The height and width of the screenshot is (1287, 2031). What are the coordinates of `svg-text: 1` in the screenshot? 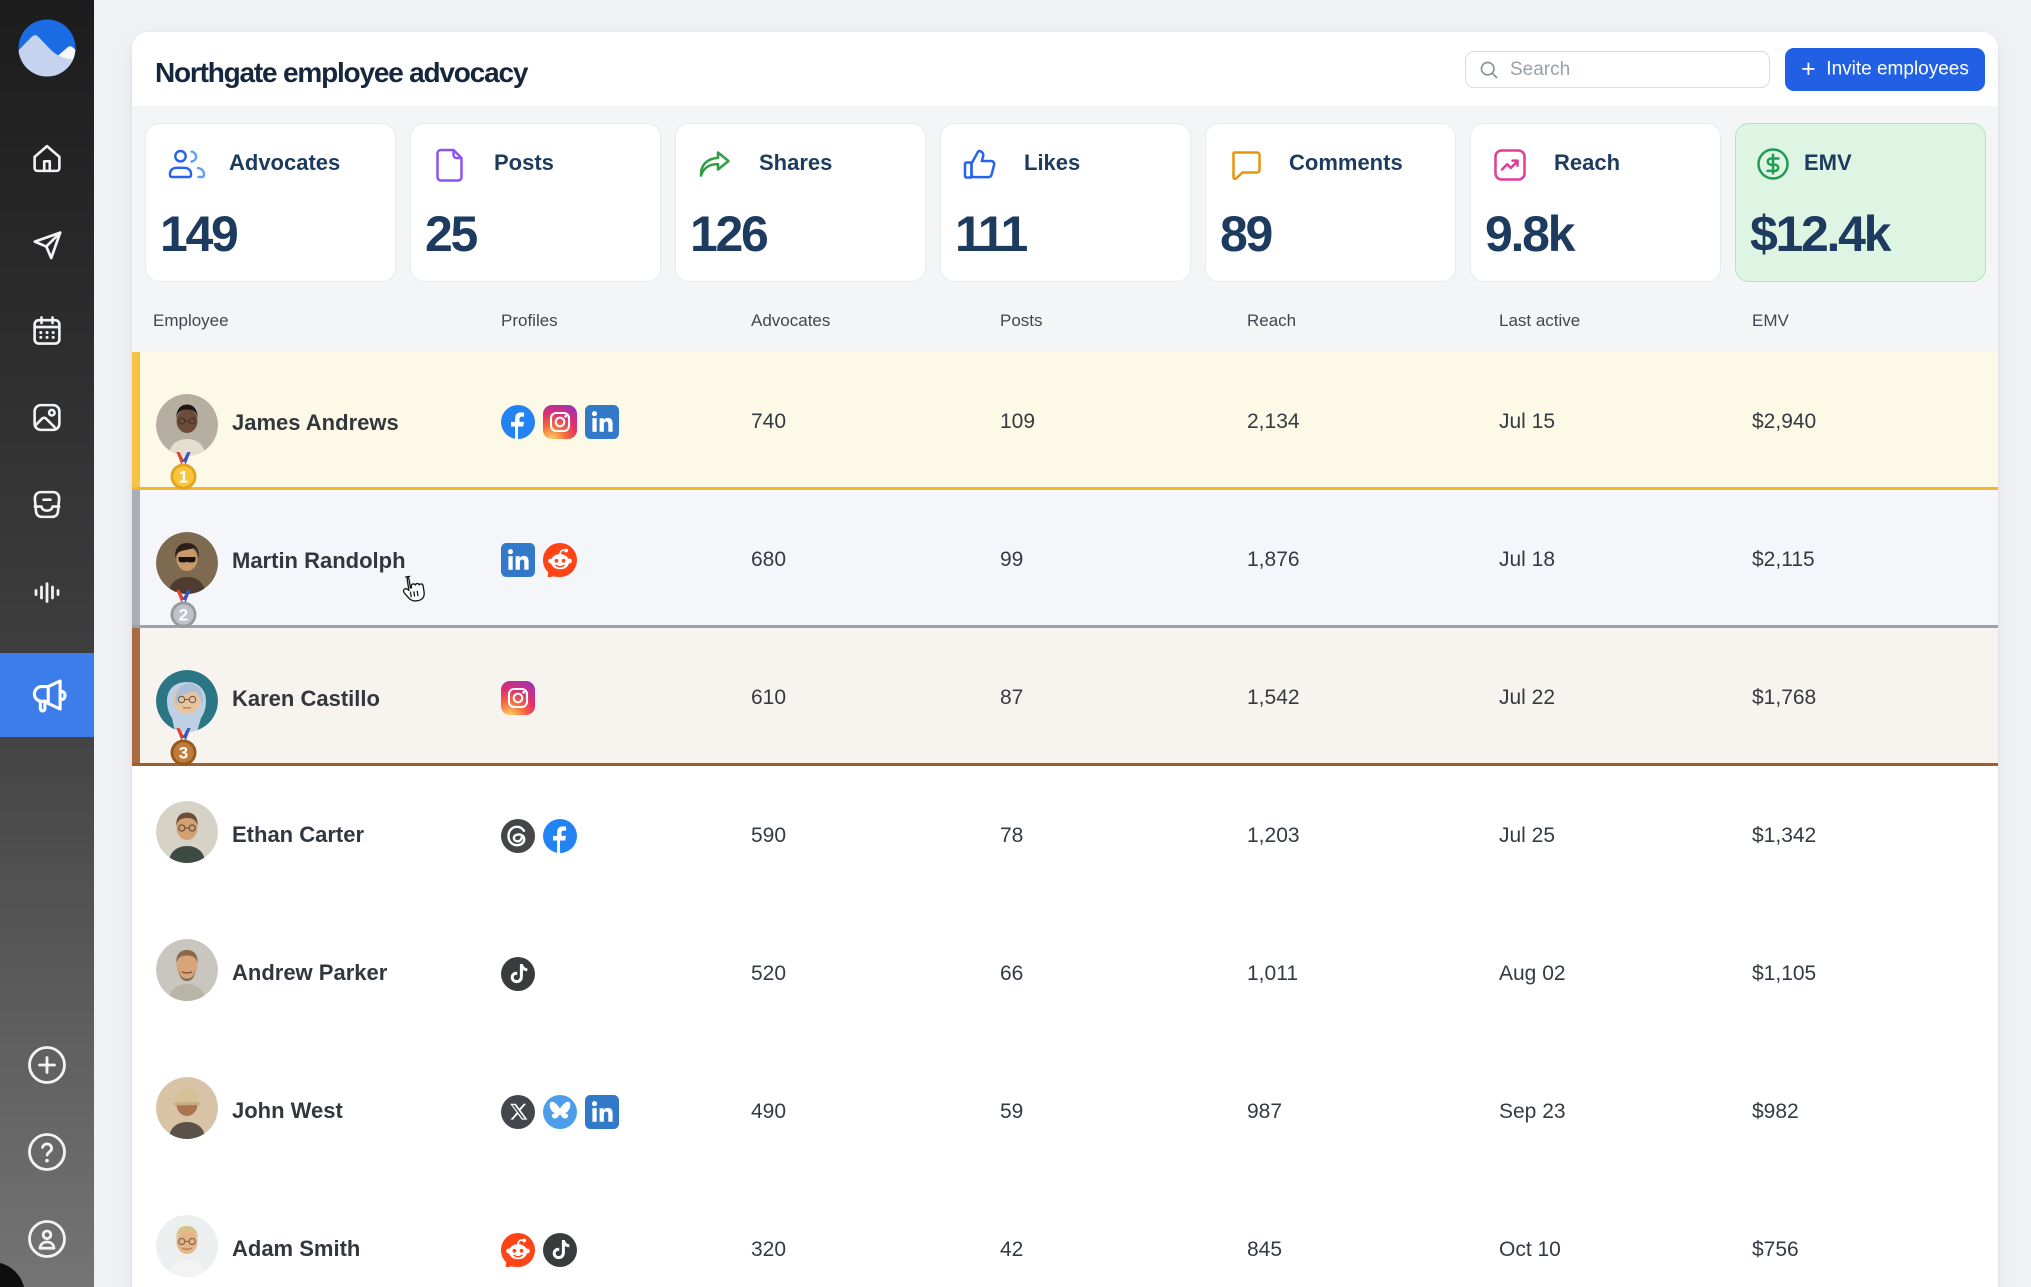 It's located at (183, 477).